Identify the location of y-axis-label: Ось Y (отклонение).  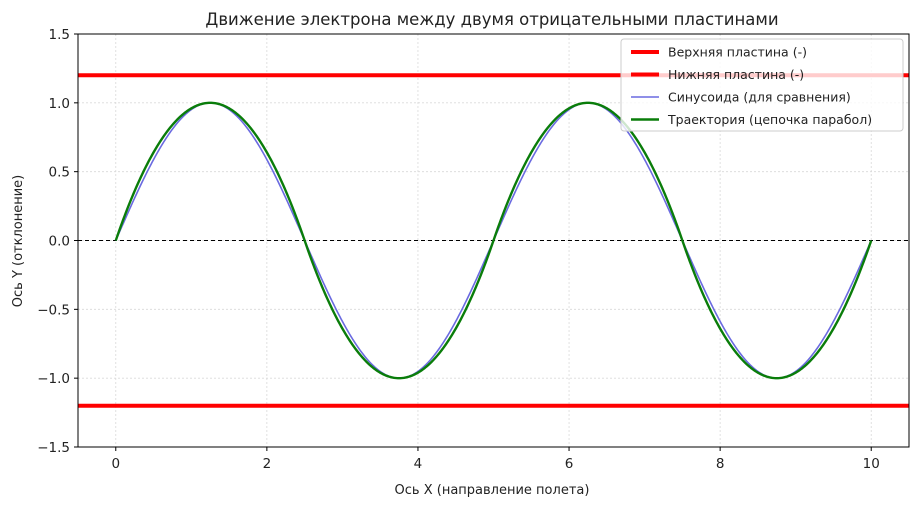
(18, 241).